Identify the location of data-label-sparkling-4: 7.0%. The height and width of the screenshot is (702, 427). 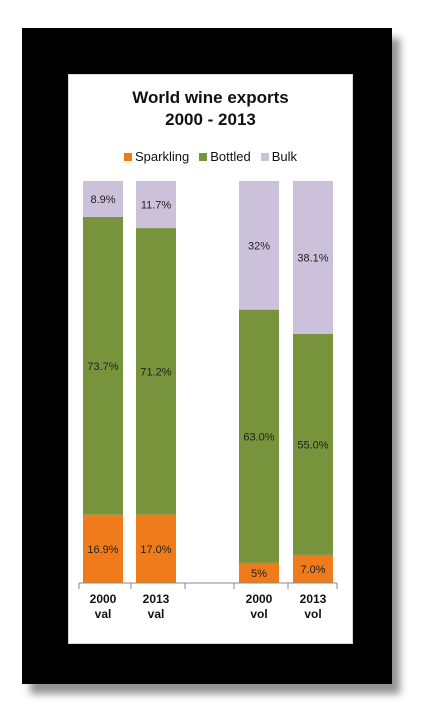
(312, 570).